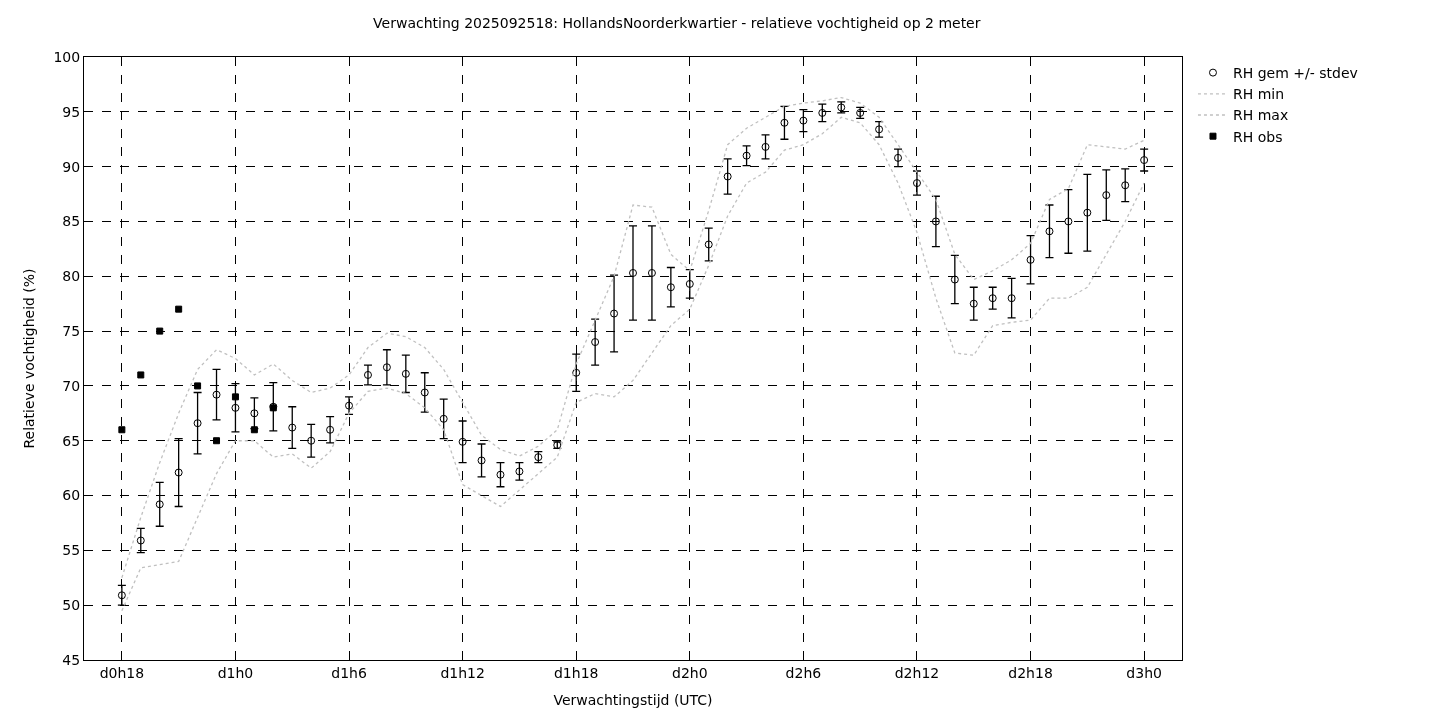 Image resolution: width=1440 pixels, height=720 pixels. Describe the element at coordinates (71, 605) in the screenshot. I see `y-tick-label: 50` at that location.